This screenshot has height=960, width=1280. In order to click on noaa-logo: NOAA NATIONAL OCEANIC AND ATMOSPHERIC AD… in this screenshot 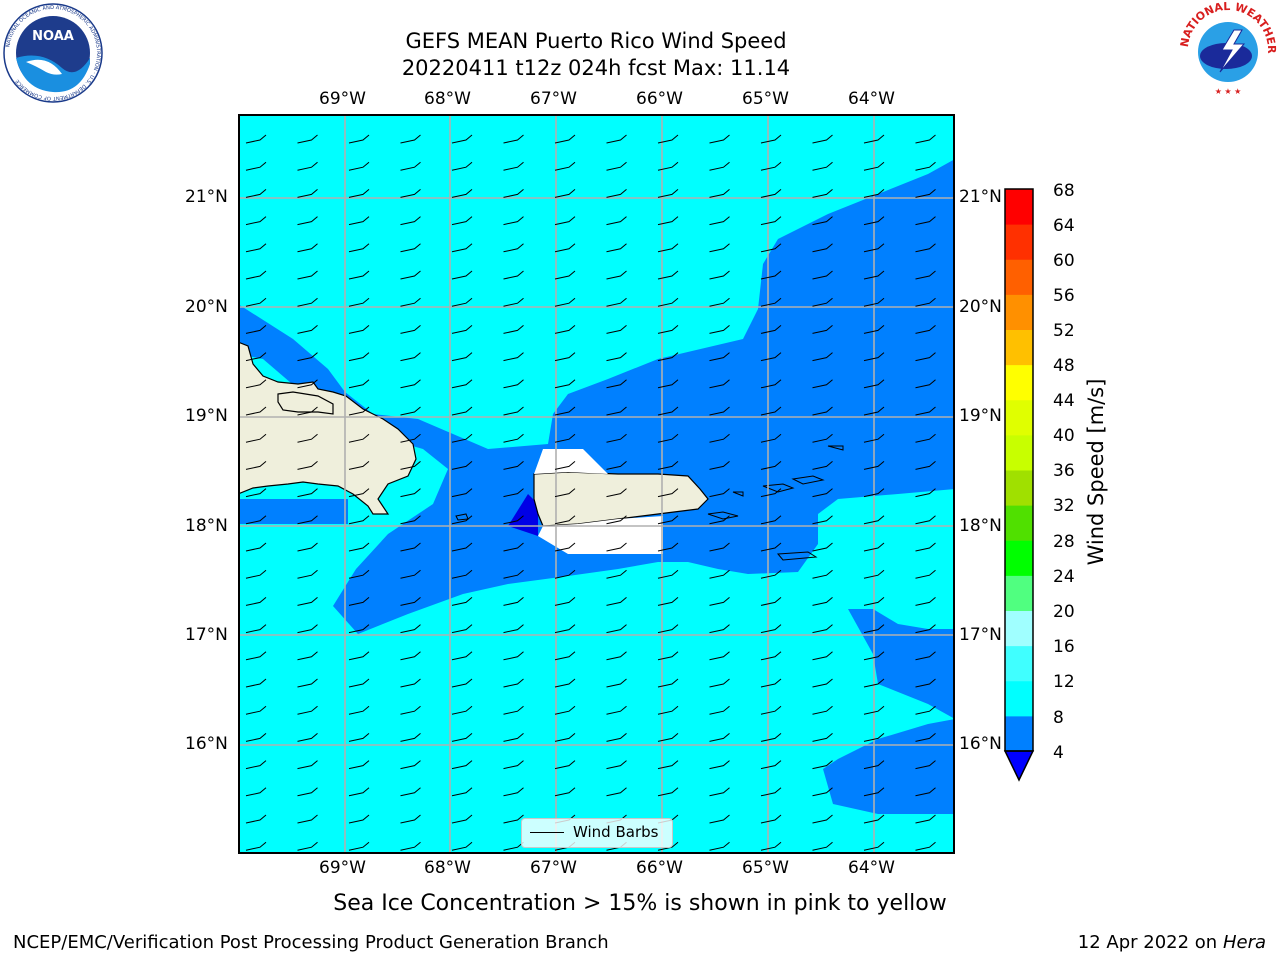, I will do `click(53, 53)`.